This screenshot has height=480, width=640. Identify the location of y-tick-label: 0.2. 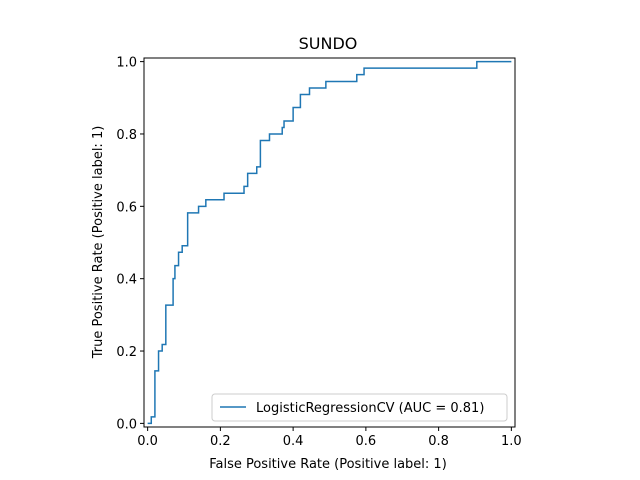
(126, 352).